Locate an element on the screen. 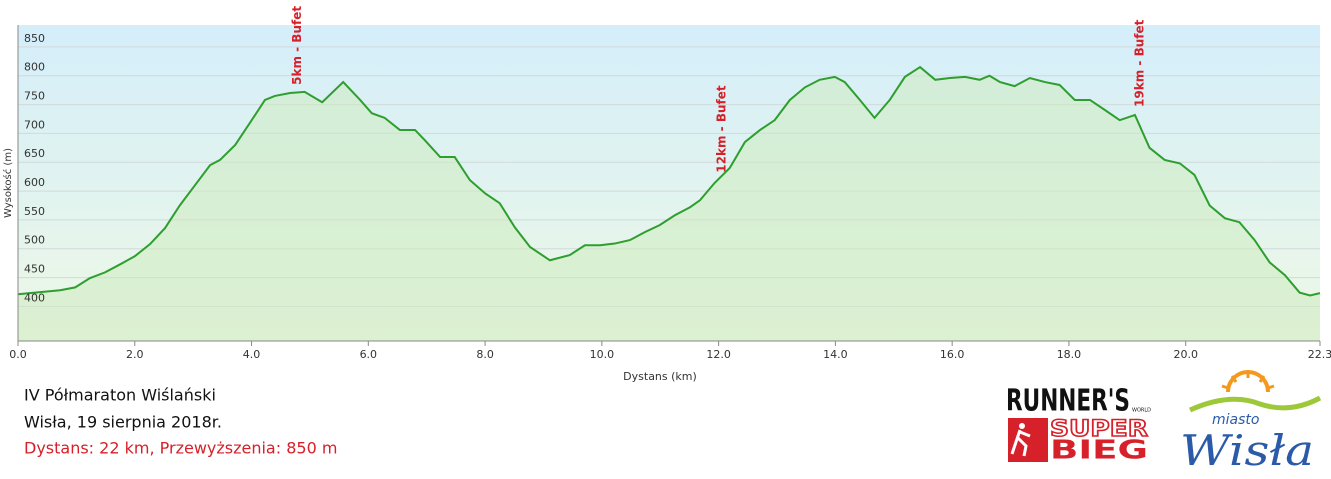 The height and width of the screenshot is (479, 1331). x-tick-label: 12.0 is located at coordinates (718, 354).